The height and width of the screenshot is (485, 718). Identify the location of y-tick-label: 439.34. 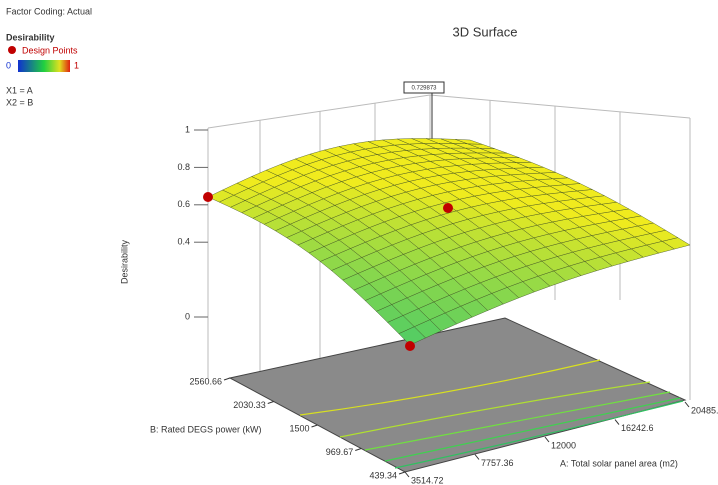
(383, 475).